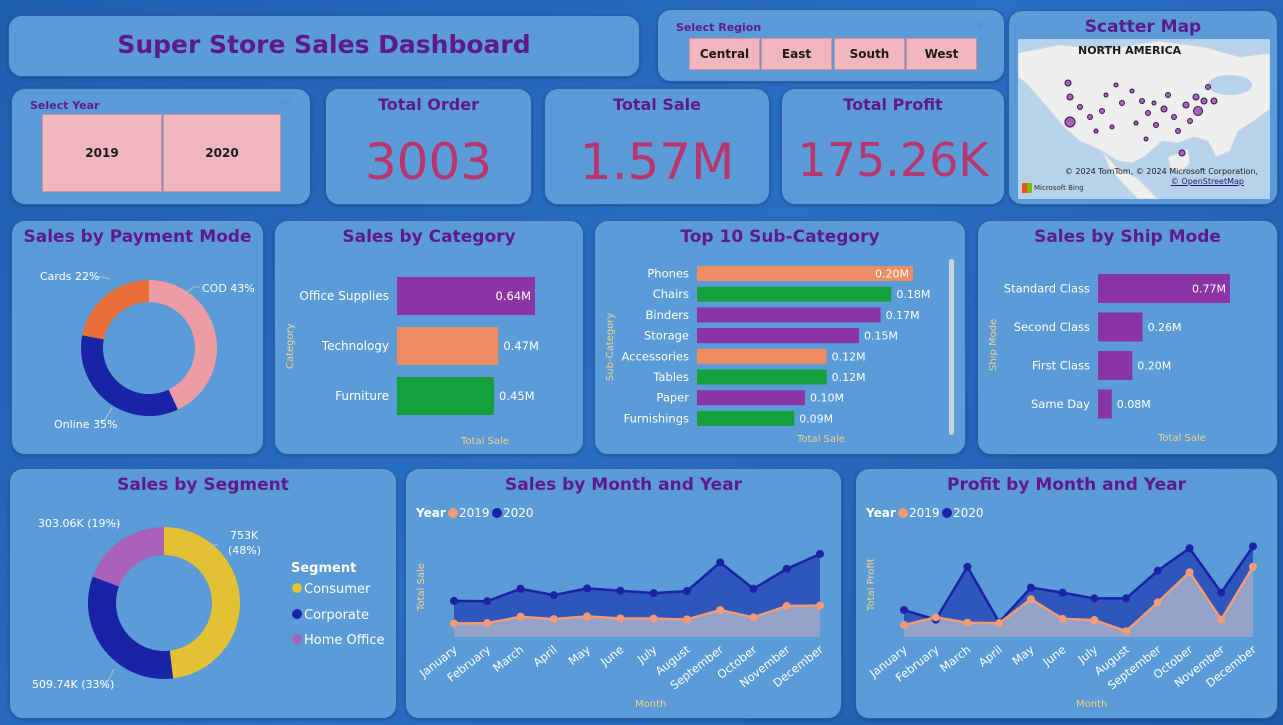  What do you see at coordinates (1052, 327) in the screenshot?
I see `category-label: Second Class` at bounding box center [1052, 327].